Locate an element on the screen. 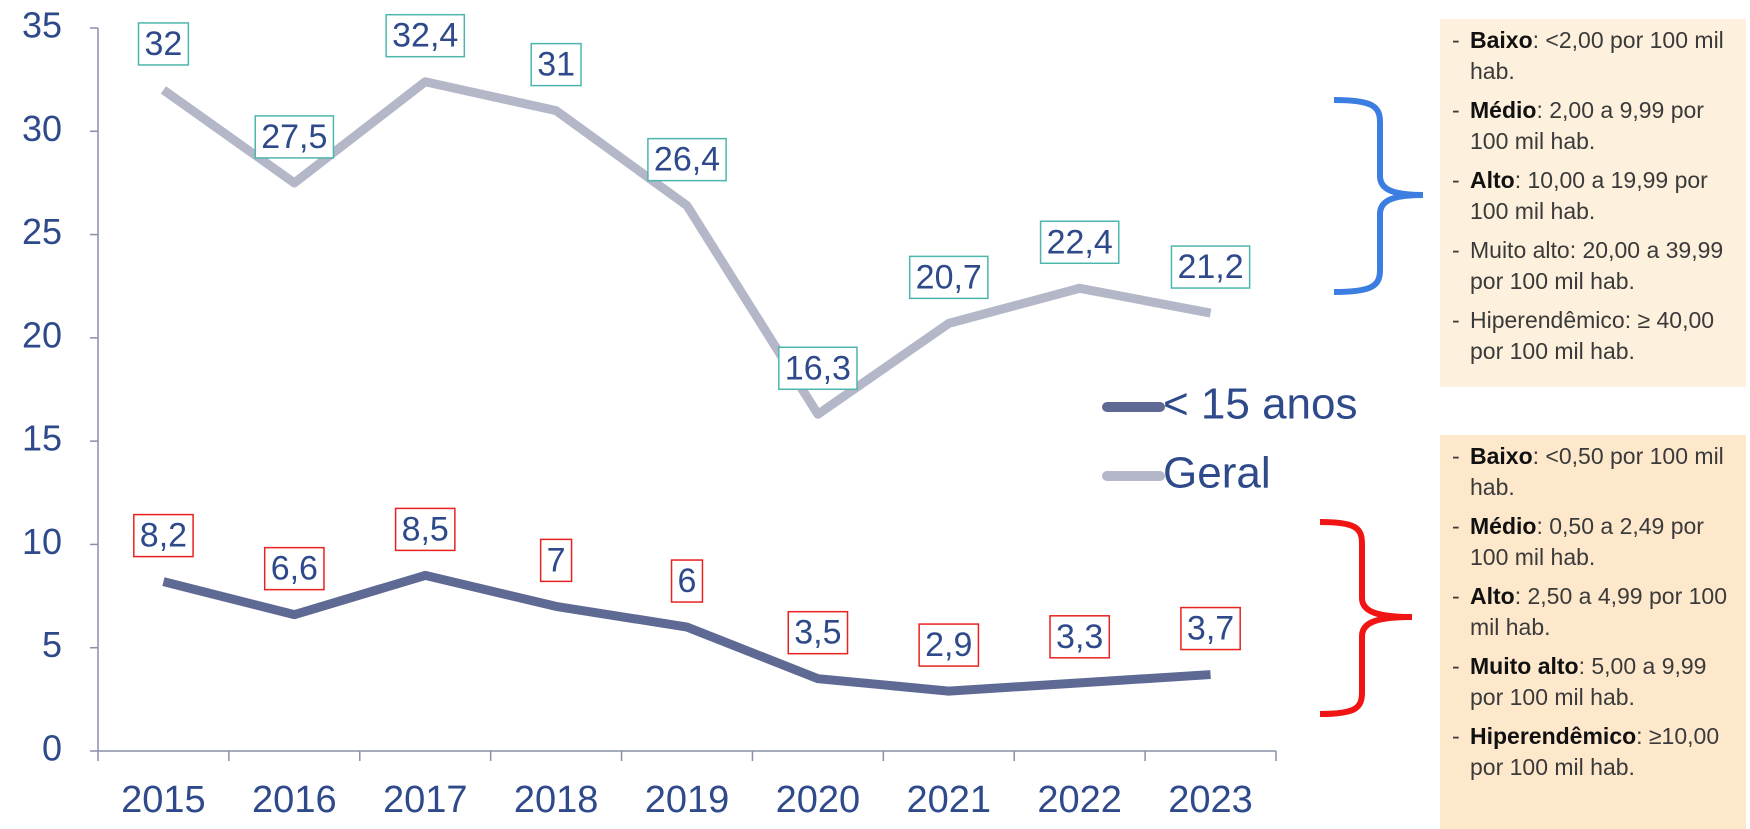  legend-item: Baixo: <2,00 por 100 mil hab. is located at coordinates (1591, 56).